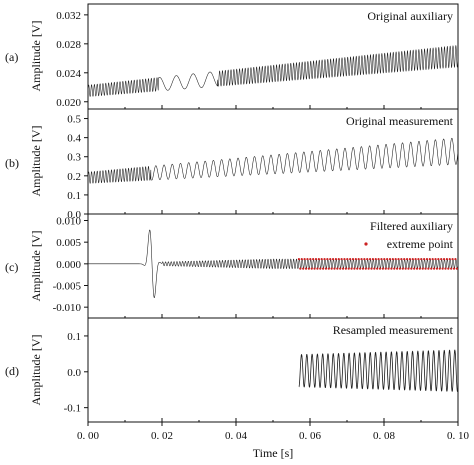 This screenshot has height=465, width=474. I want to click on y-tick-label: 0.032, so click(68, 16).